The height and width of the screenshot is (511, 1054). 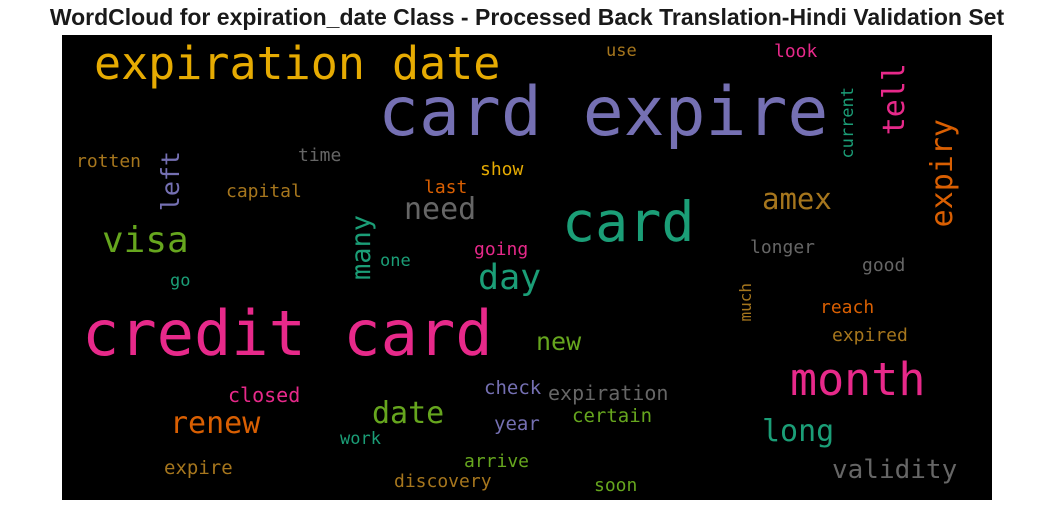 What do you see at coordinates (446, 187) in the screenshot?
I see `word-last: last` at bounding box center [446, 187].